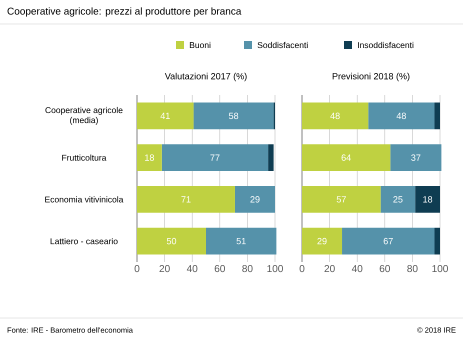  I want to click on data-label: 57, so click(341, 199).